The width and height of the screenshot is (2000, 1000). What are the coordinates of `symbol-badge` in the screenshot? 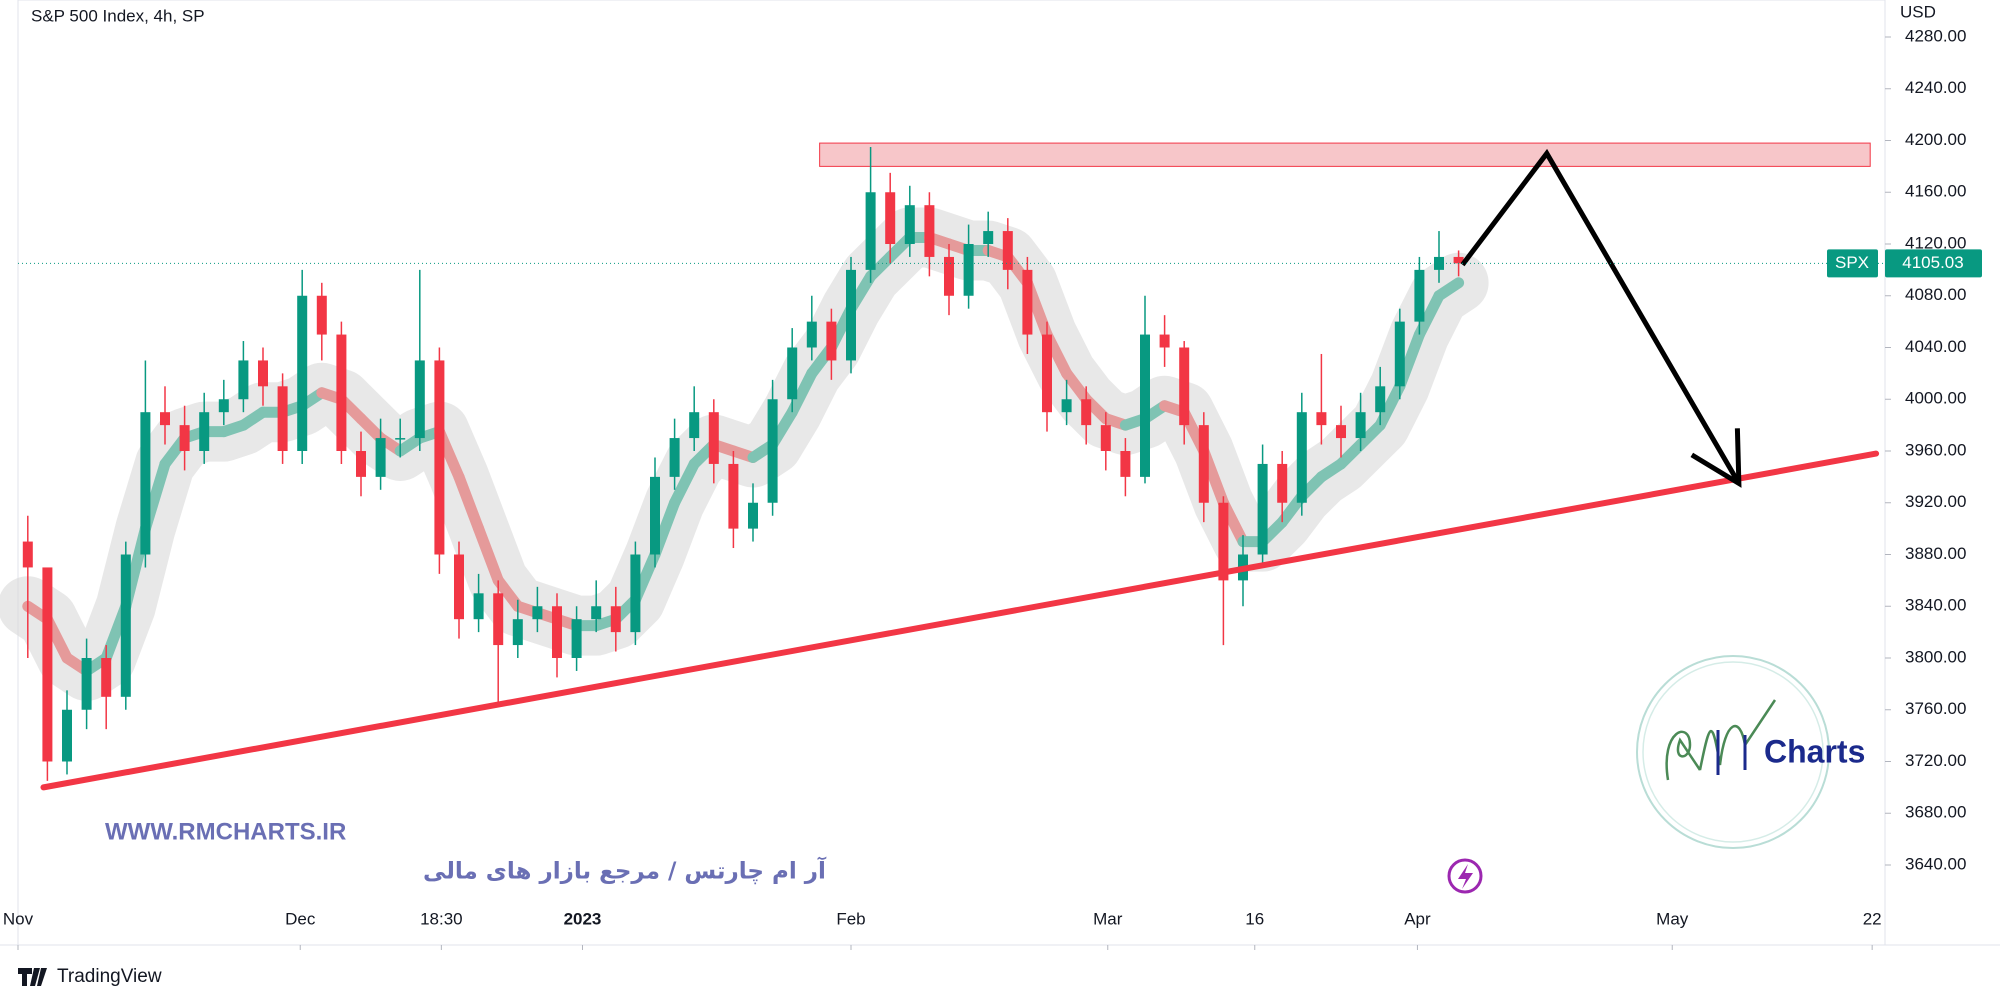 It's located at (1852, 263).